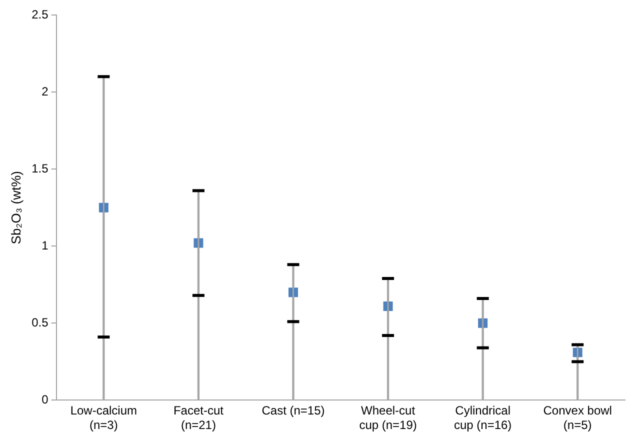  I want to click on x-tick-label: Cast (n=15), so click(293, 411).